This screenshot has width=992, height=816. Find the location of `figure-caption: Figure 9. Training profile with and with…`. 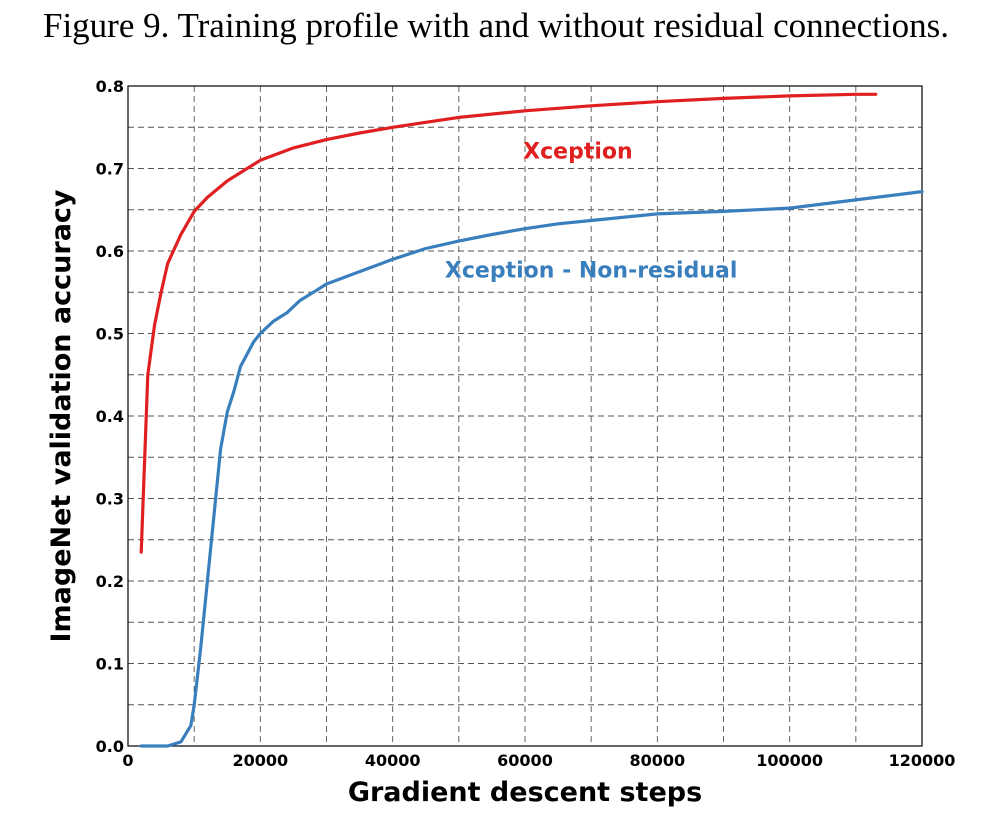

figure-caption: Figure 9. Training profile with and with… is located at coordinates (495, 25).